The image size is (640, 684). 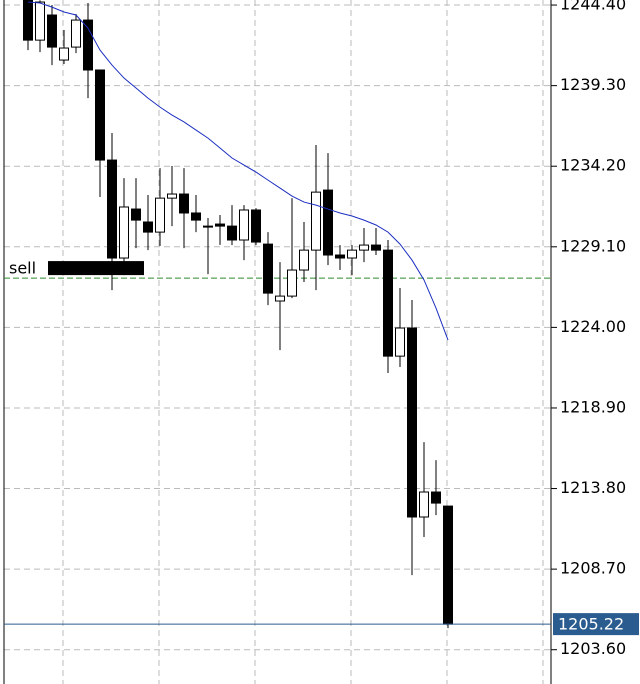 I want to click on price-tag, so click(x=596, y=624).